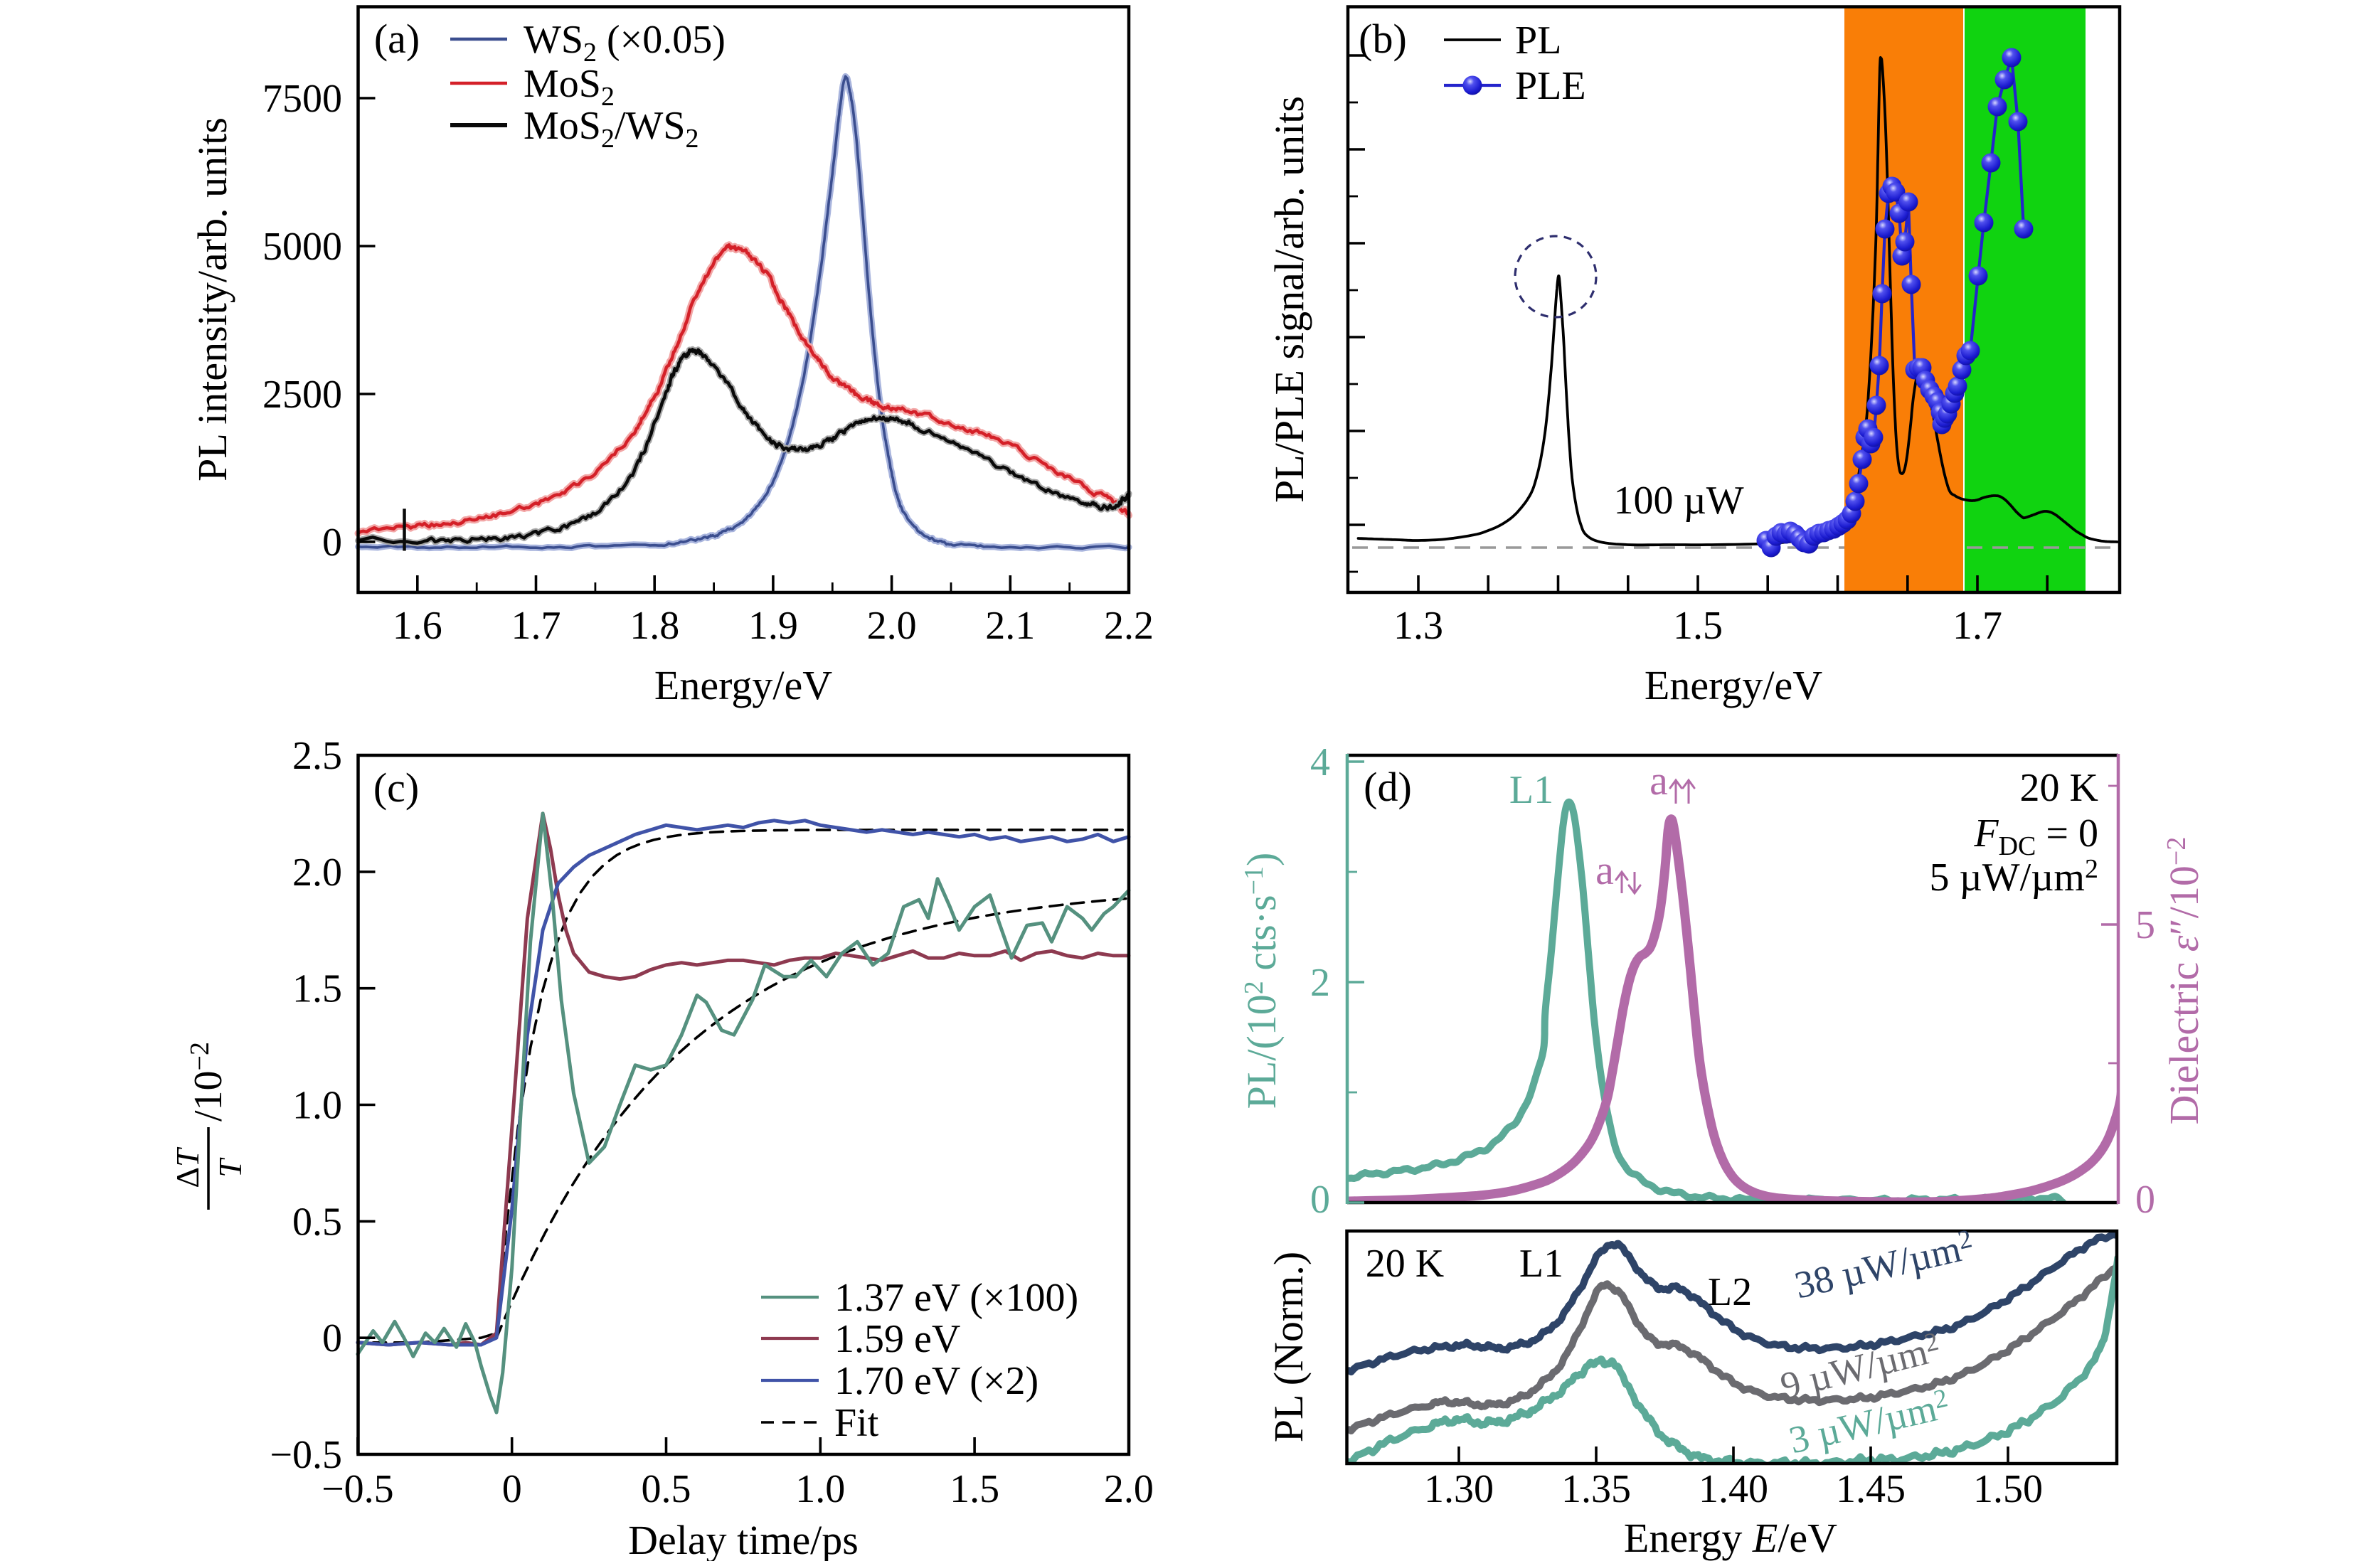 This screenshot has height=1561, width=2380. What do you see at coordinates (611, 129) in the screenshot?
I see `svg-text: MoS2/WS2` at bounding box center [611, 129].